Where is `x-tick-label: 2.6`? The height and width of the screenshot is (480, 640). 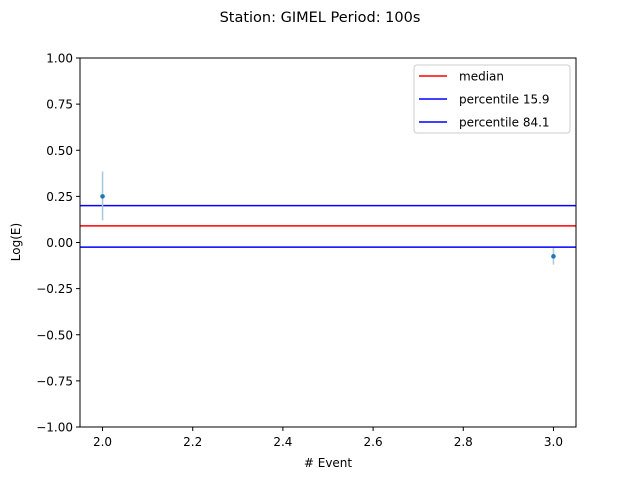
x-tick-label: 2.6 is located at coordinates (373, 442).